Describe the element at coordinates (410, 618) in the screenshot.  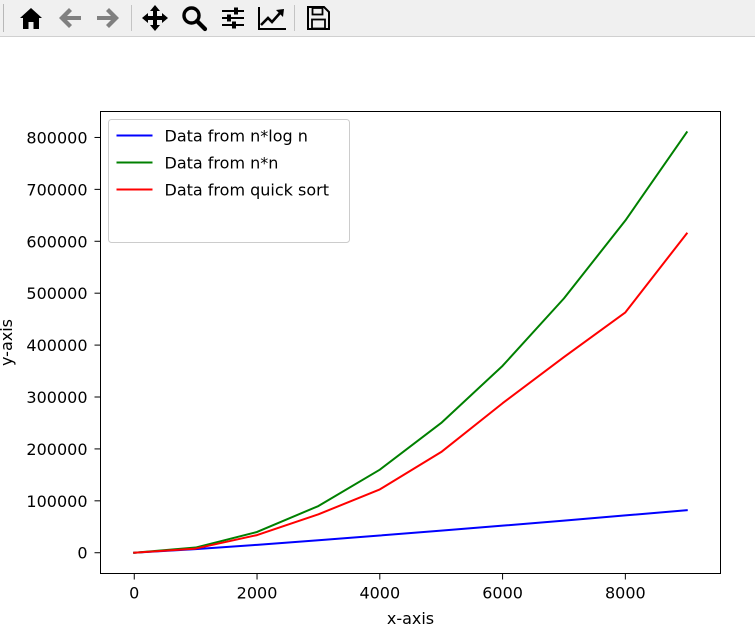
I see `x-axis-label: x-axis` at that location.